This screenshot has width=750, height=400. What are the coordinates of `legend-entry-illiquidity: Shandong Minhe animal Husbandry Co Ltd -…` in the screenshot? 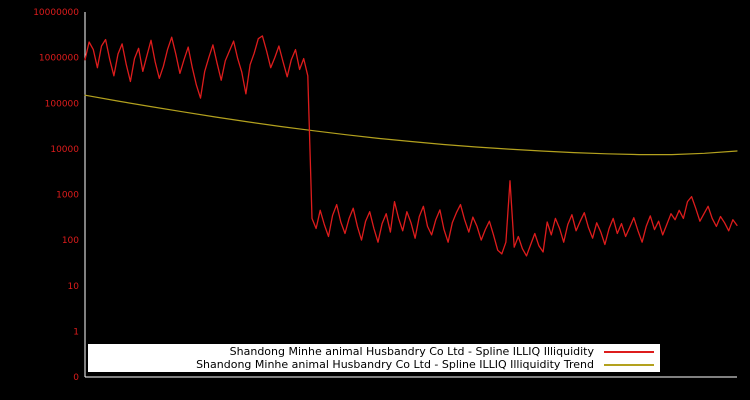 It's located at (374, 351).